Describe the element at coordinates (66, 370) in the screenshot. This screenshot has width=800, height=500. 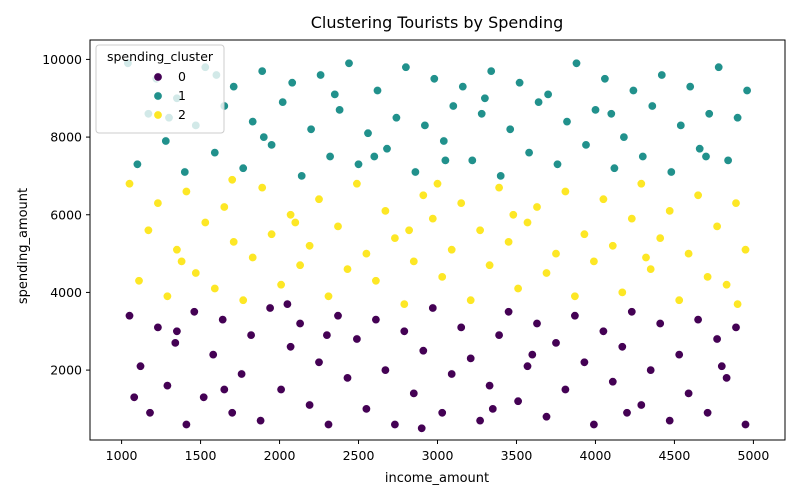
I see `y-tick-label: 2000` at that location.